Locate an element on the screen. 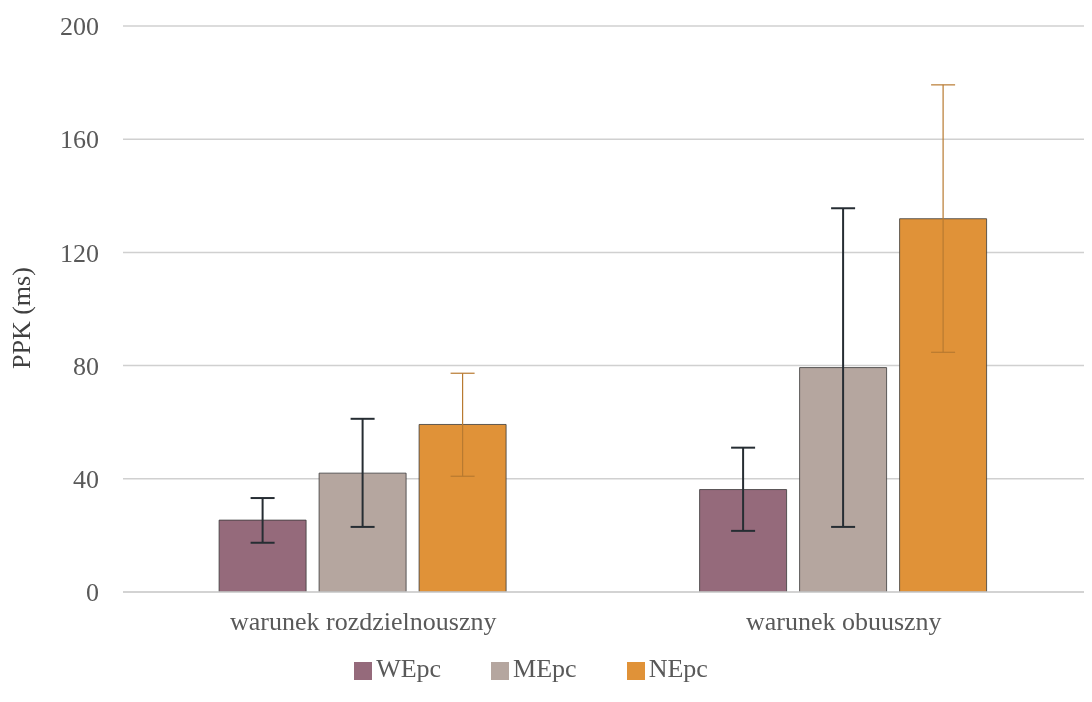 The height and width of the screenshot is (702, 1092). legend-label: MEpc is located at coordinates (545, 668).